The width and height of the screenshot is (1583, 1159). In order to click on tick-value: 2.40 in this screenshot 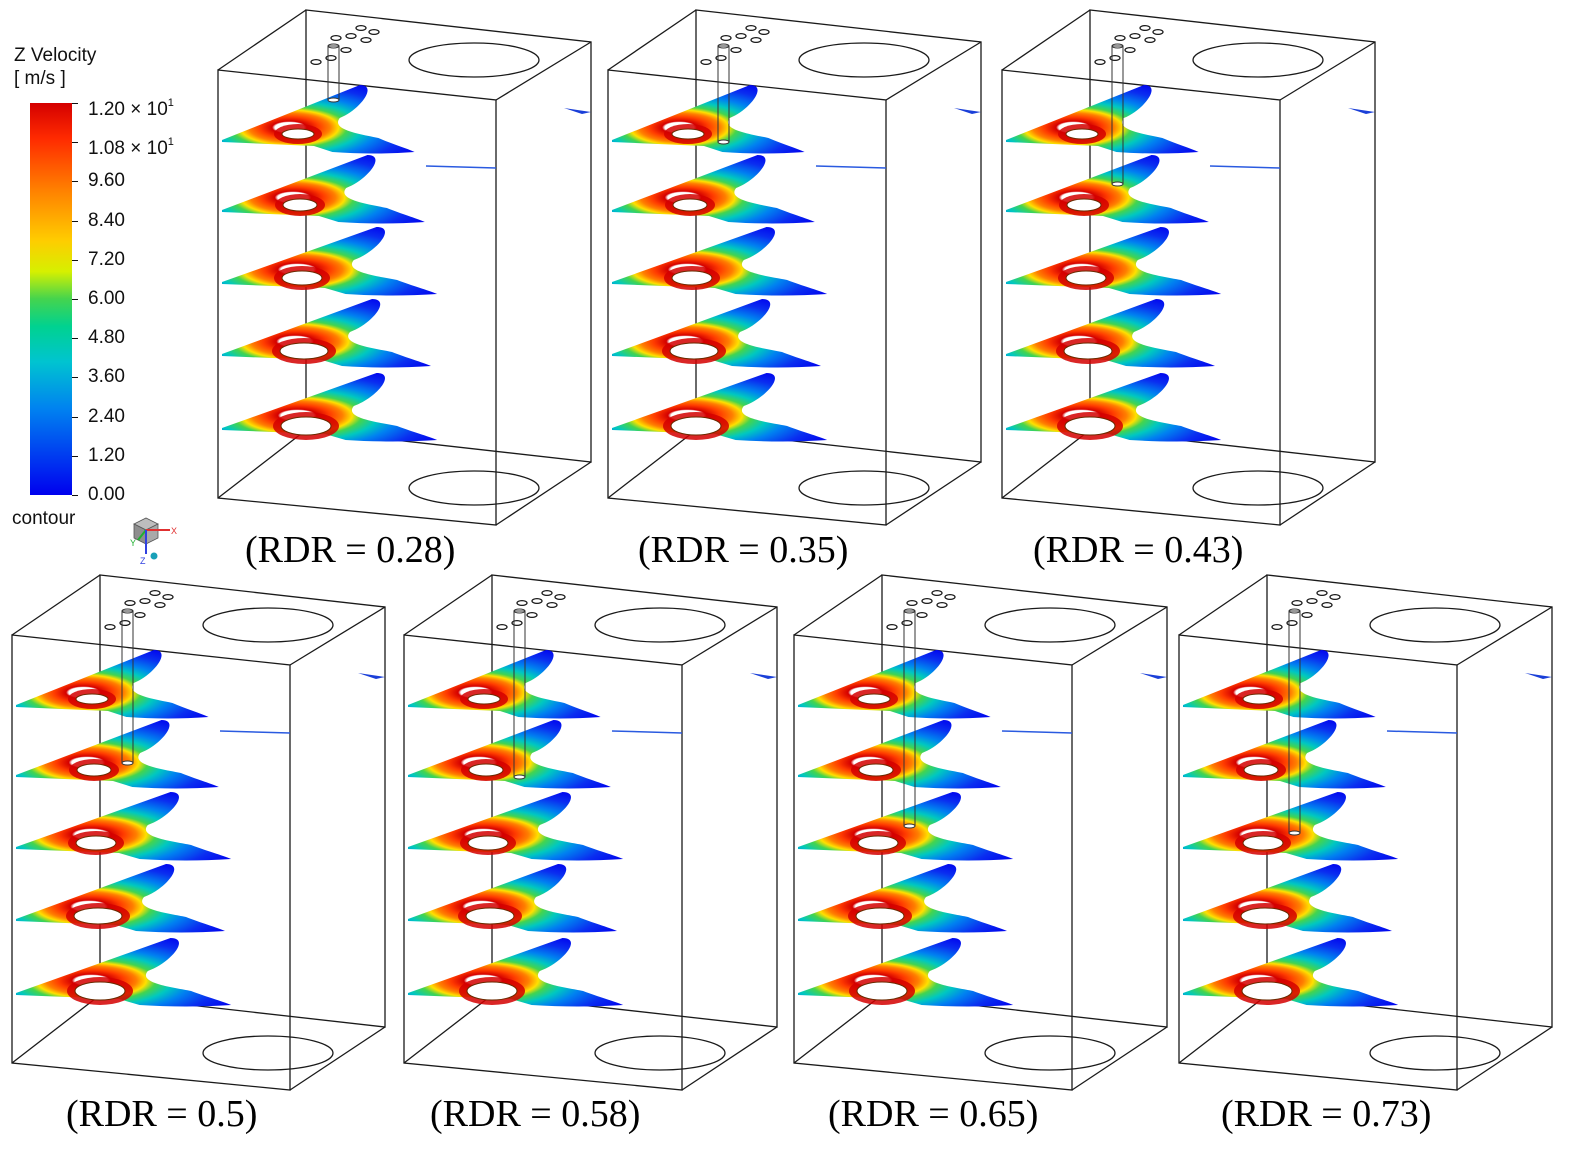, I will do `click(106, 416)`.